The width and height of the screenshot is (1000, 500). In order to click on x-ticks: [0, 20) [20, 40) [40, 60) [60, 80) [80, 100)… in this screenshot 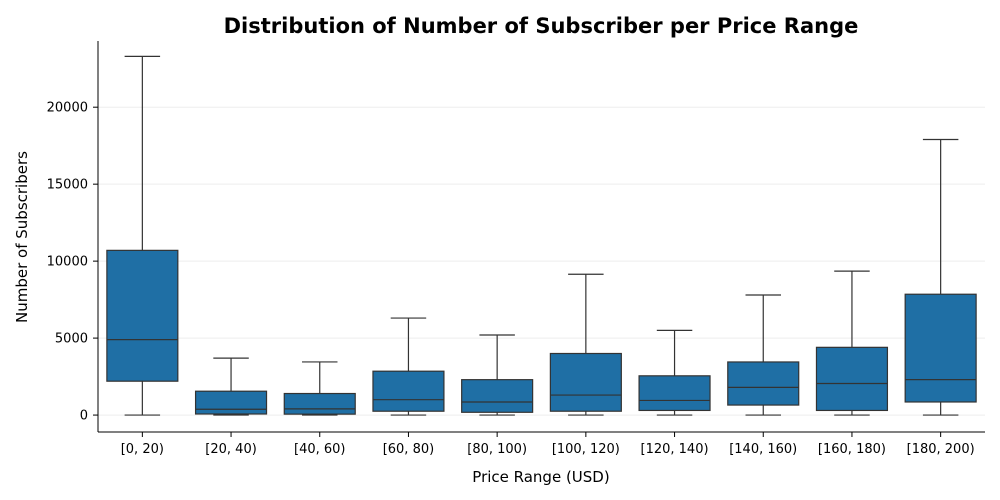, I will do `click(548, 444)`.